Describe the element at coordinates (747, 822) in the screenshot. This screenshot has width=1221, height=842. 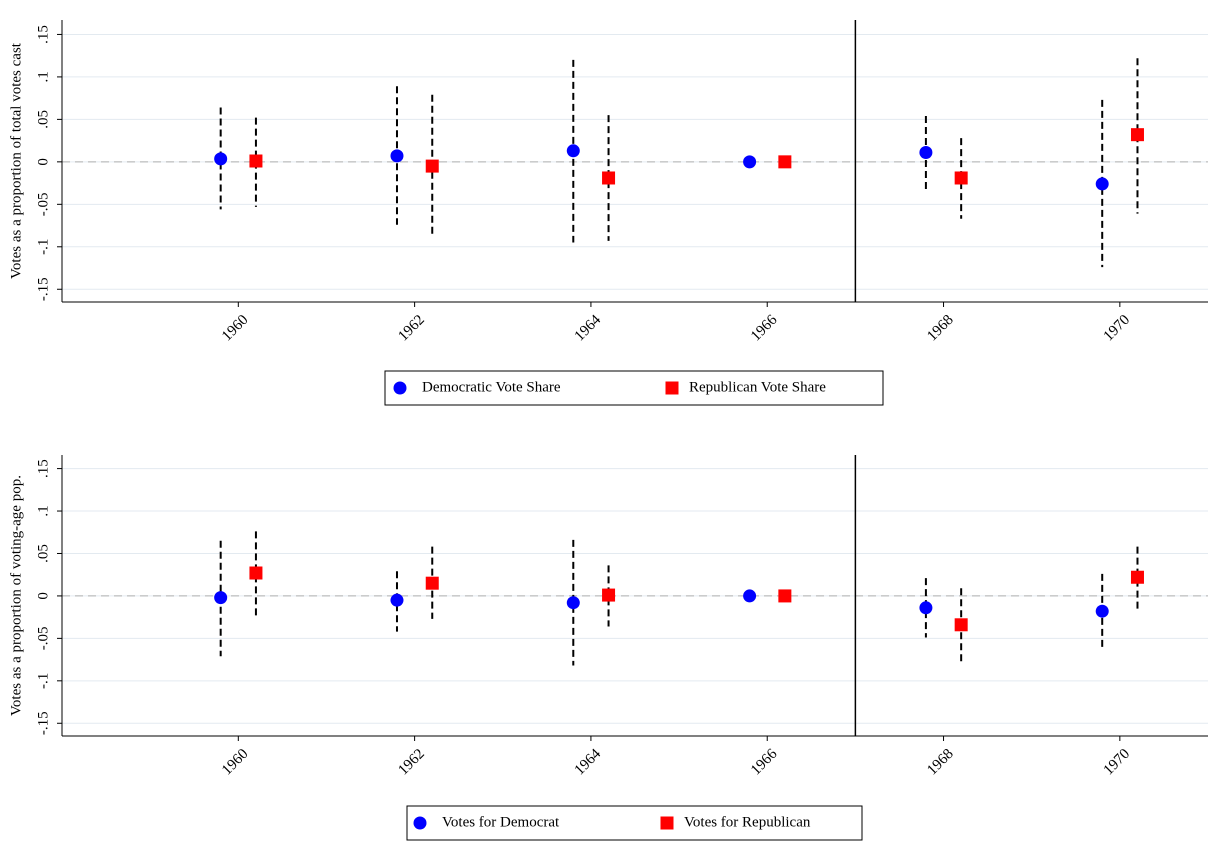
I see `legend-label: Votes for Republican` at that location.